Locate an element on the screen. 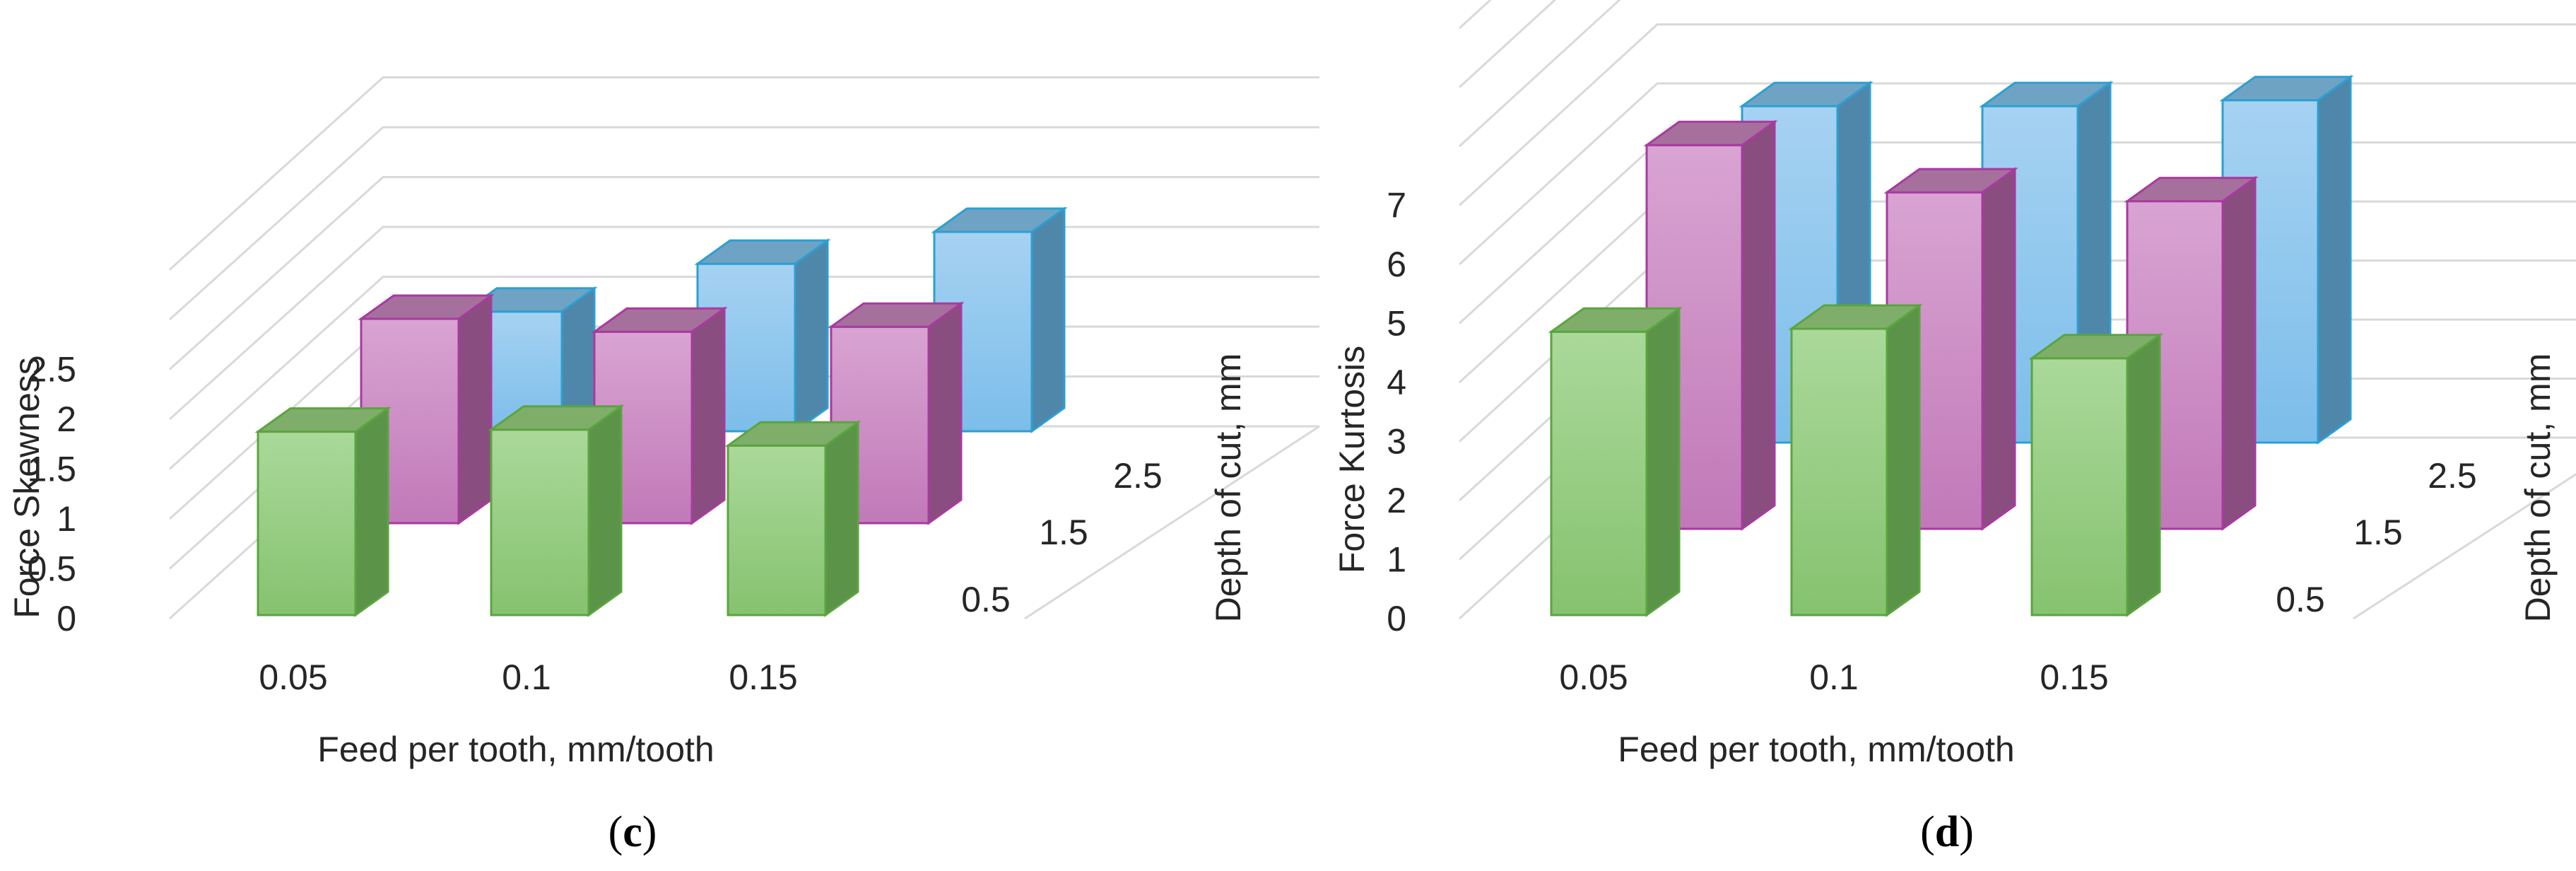 The width and height of the screenshot is (2576, 871). panel-letter-d: d is located at coordinates (1947, 832).